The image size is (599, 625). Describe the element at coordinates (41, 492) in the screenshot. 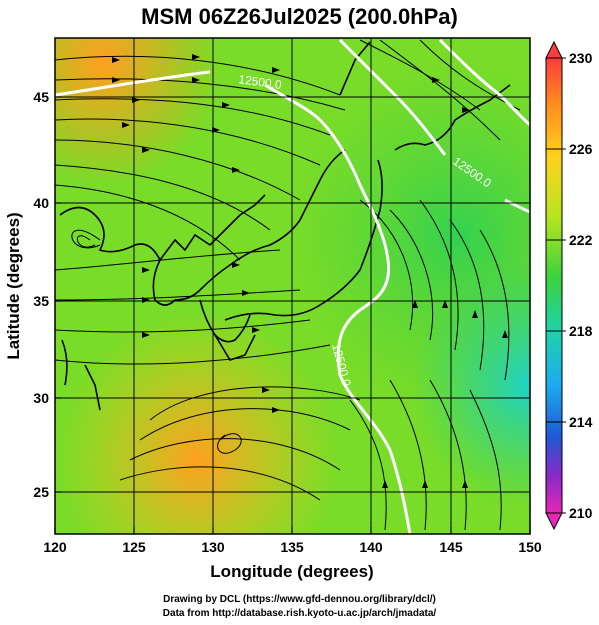

I see `y-tick-label: 25` at that location.